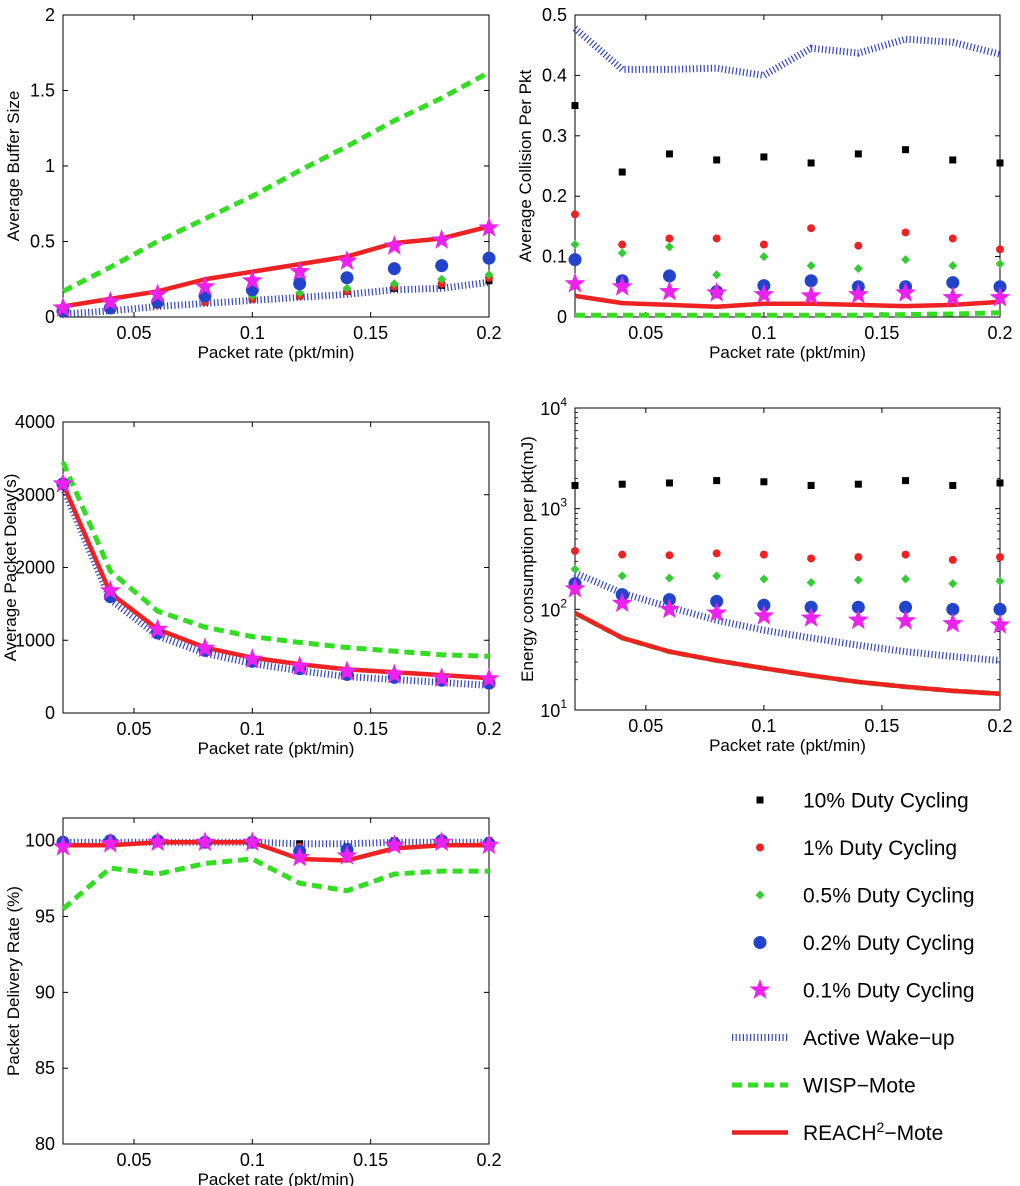  What do you see at coordinates (13, 981) in the screenshot?
I see `y-axis-label: Packet Delivery Rate (%)` at bounding box center [13, 981].